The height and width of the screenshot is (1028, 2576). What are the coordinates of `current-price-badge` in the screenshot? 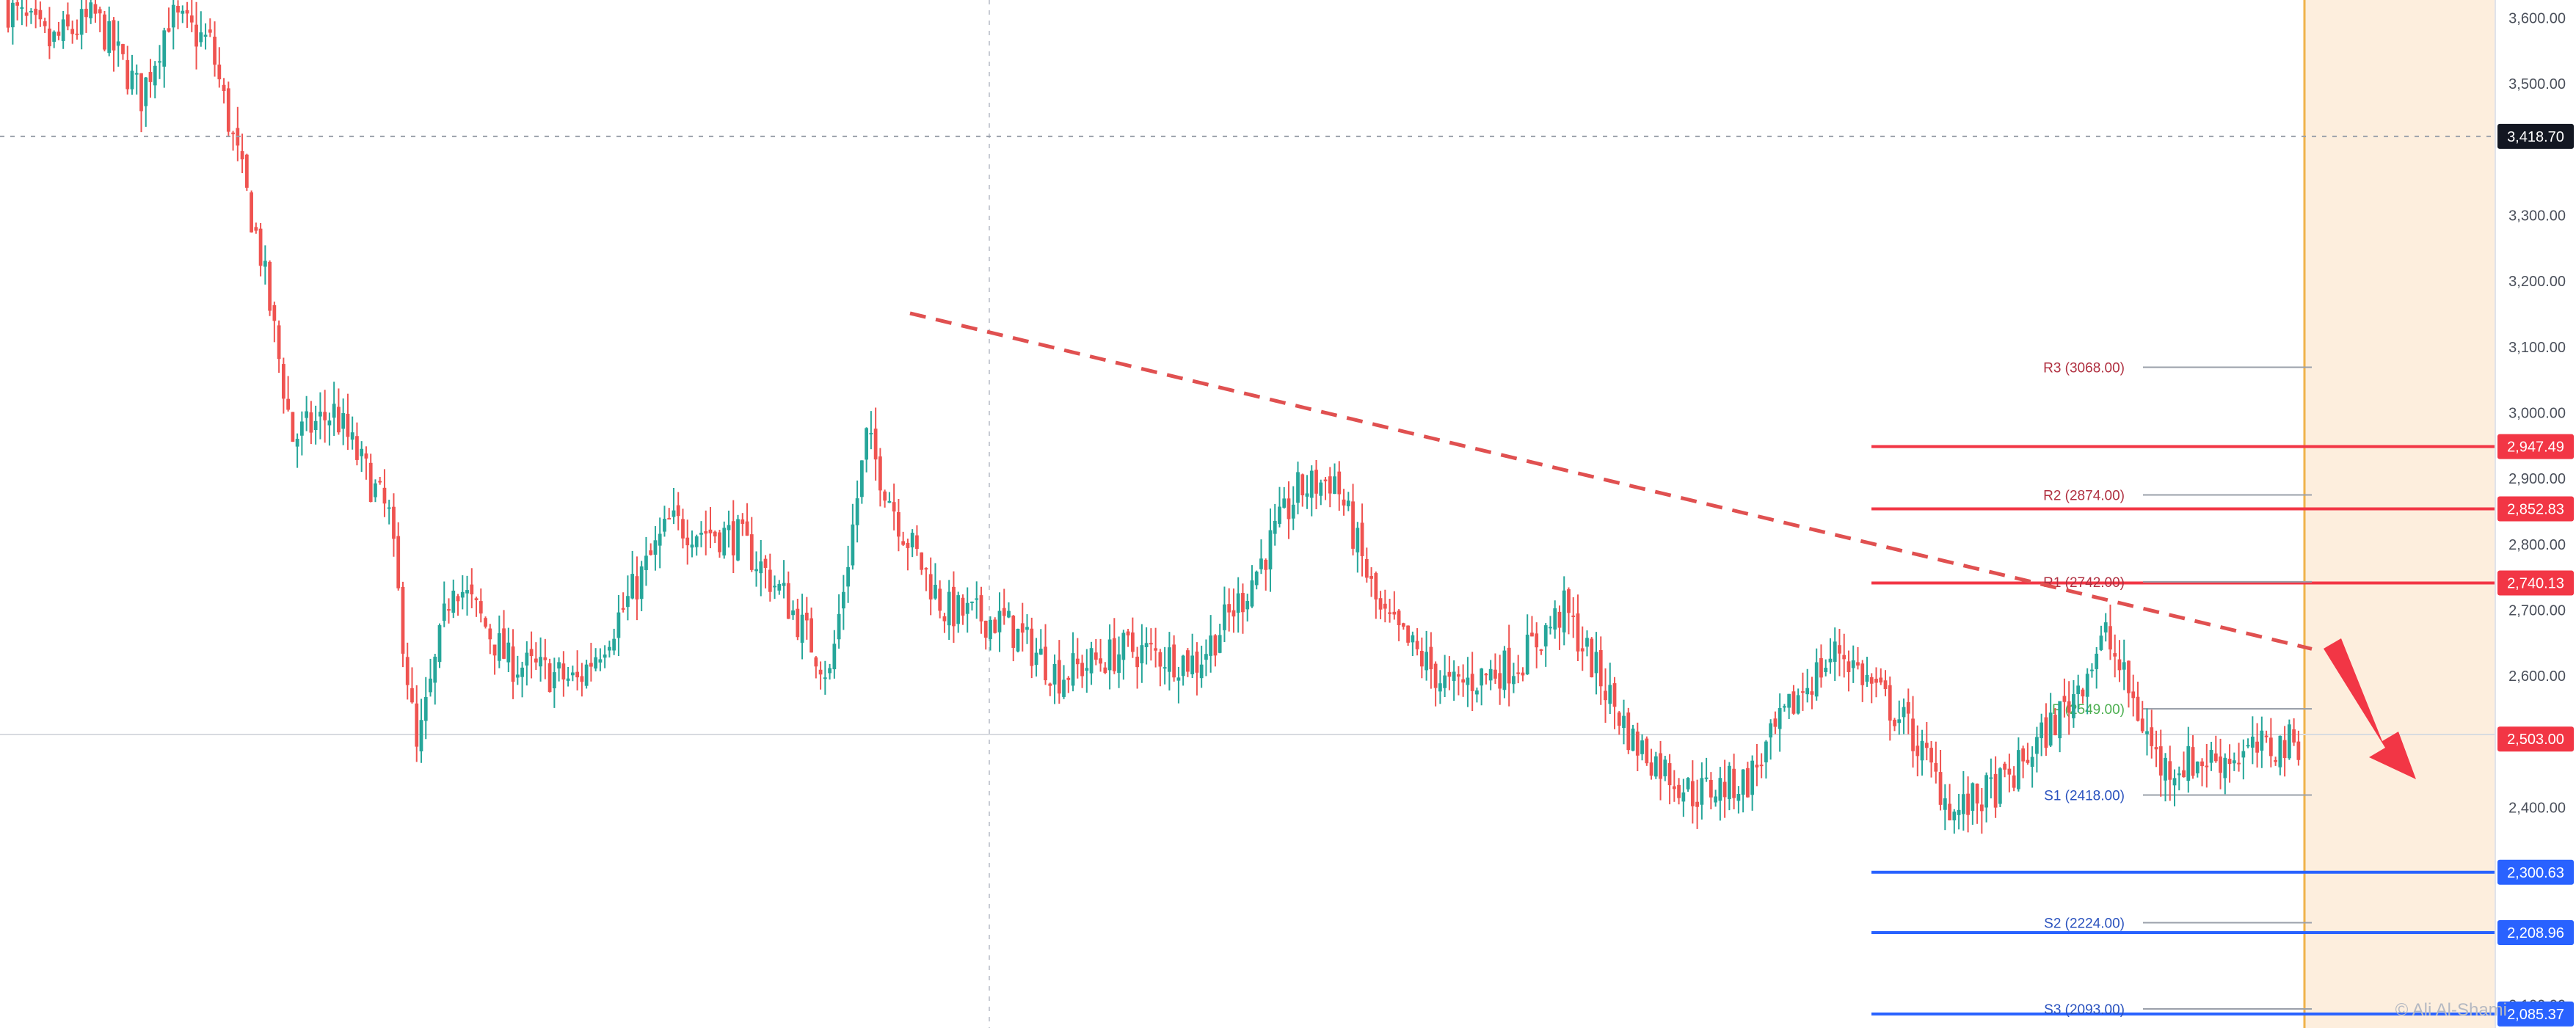 It's located at (2535, 136).